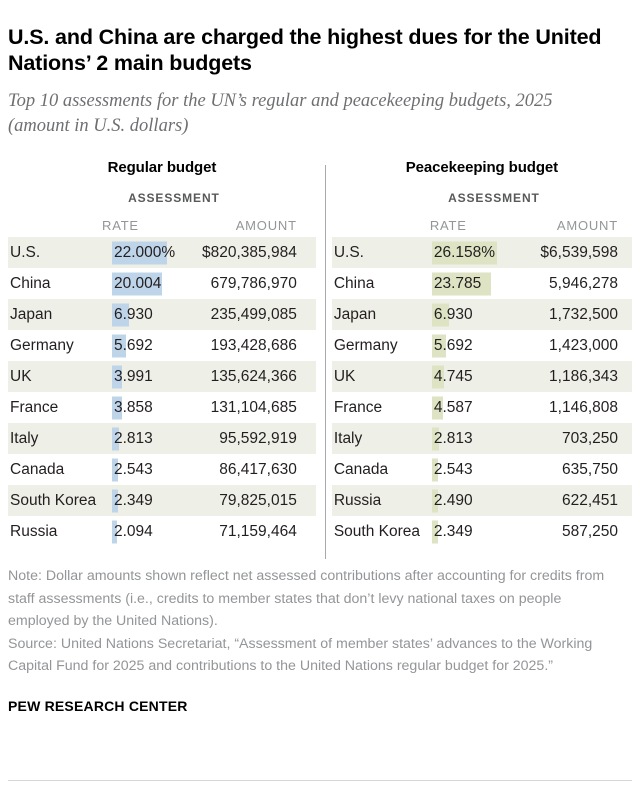  Describe the element at coordinates (174, 198) in the screenshot. I see `regular-assessment-label: ASSESSMENT` at that location.